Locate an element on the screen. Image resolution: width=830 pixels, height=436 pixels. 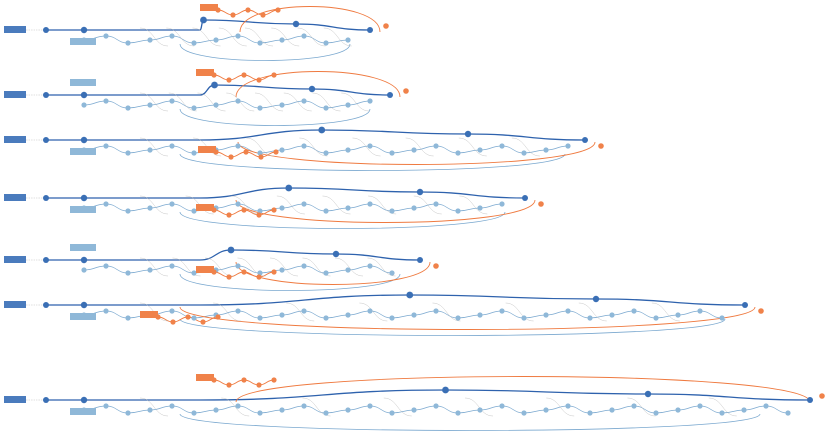
row-2-node-b is located at coordinates (214, 85).